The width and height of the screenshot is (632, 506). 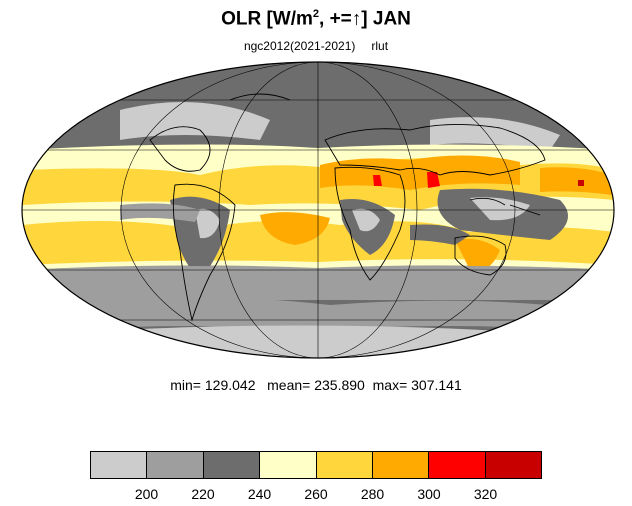 What do you see at coordinates (420, 172) in the screenshot?
I see `sahara-arabia-high` at bounding box center [420, 172].